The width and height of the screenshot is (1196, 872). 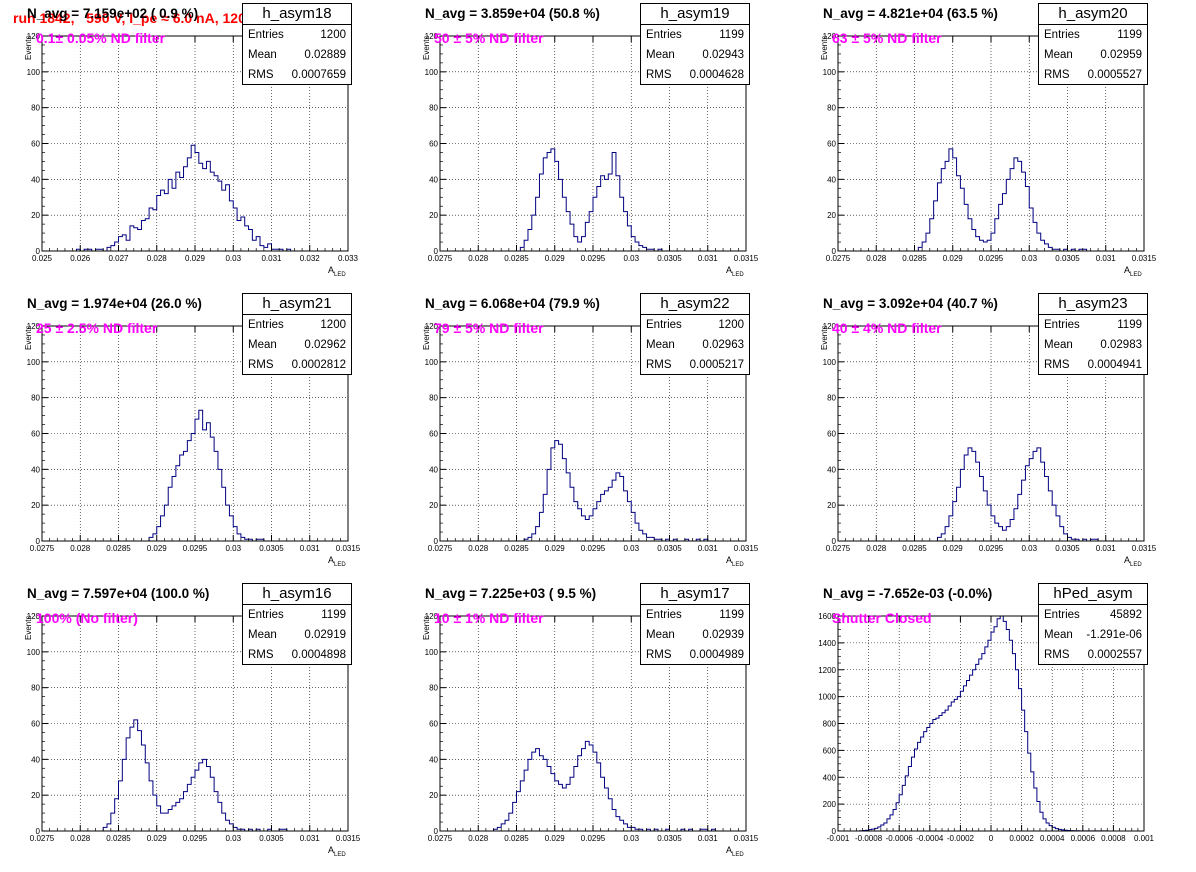 What do you see at coordinates (1126, 615) in the screenshot?
I see `stats-entries-value: 45892` at bounding box center [1126, 615].